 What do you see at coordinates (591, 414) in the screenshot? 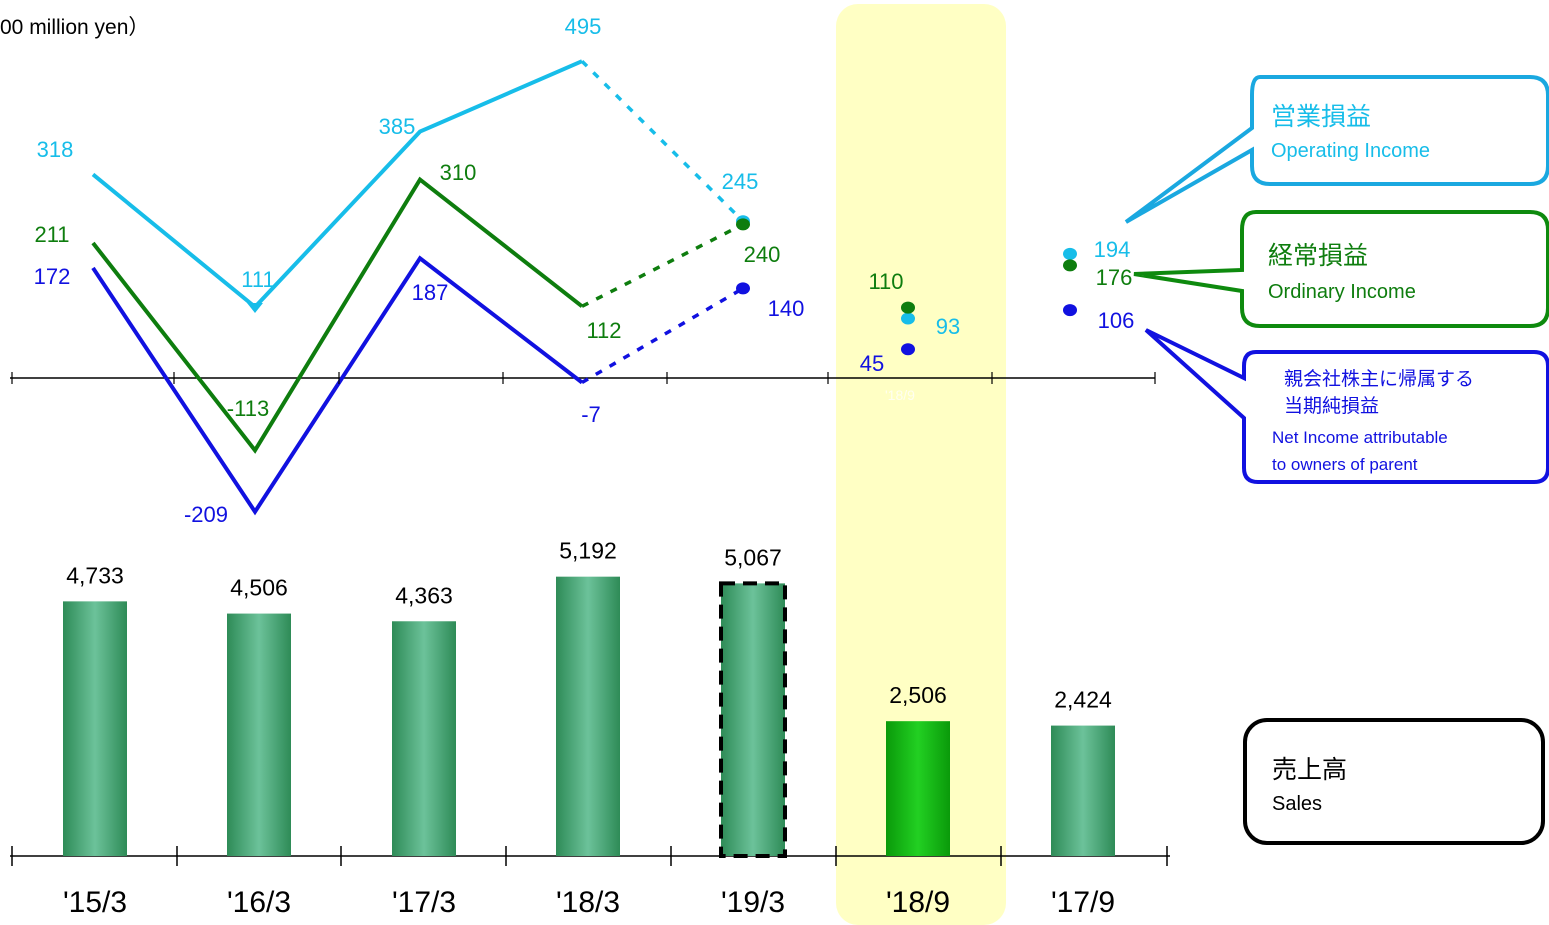
I see `net-income-label: -7` at bounding box center [591, 414].